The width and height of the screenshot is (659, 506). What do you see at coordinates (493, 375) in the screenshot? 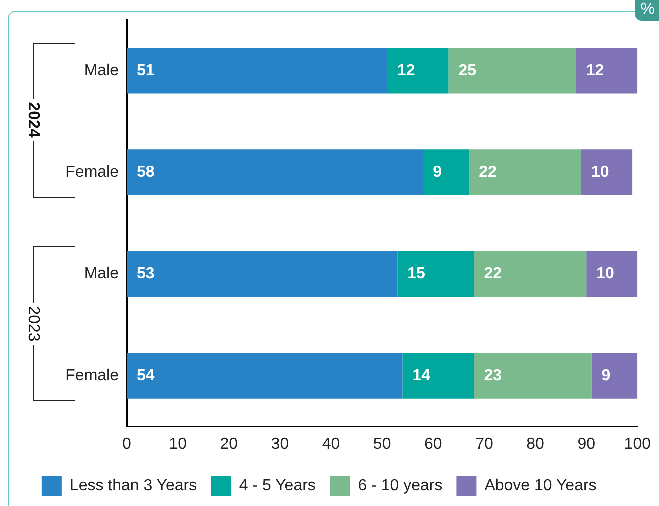
I see `data-label: 23` at bounding box center [493, 375].